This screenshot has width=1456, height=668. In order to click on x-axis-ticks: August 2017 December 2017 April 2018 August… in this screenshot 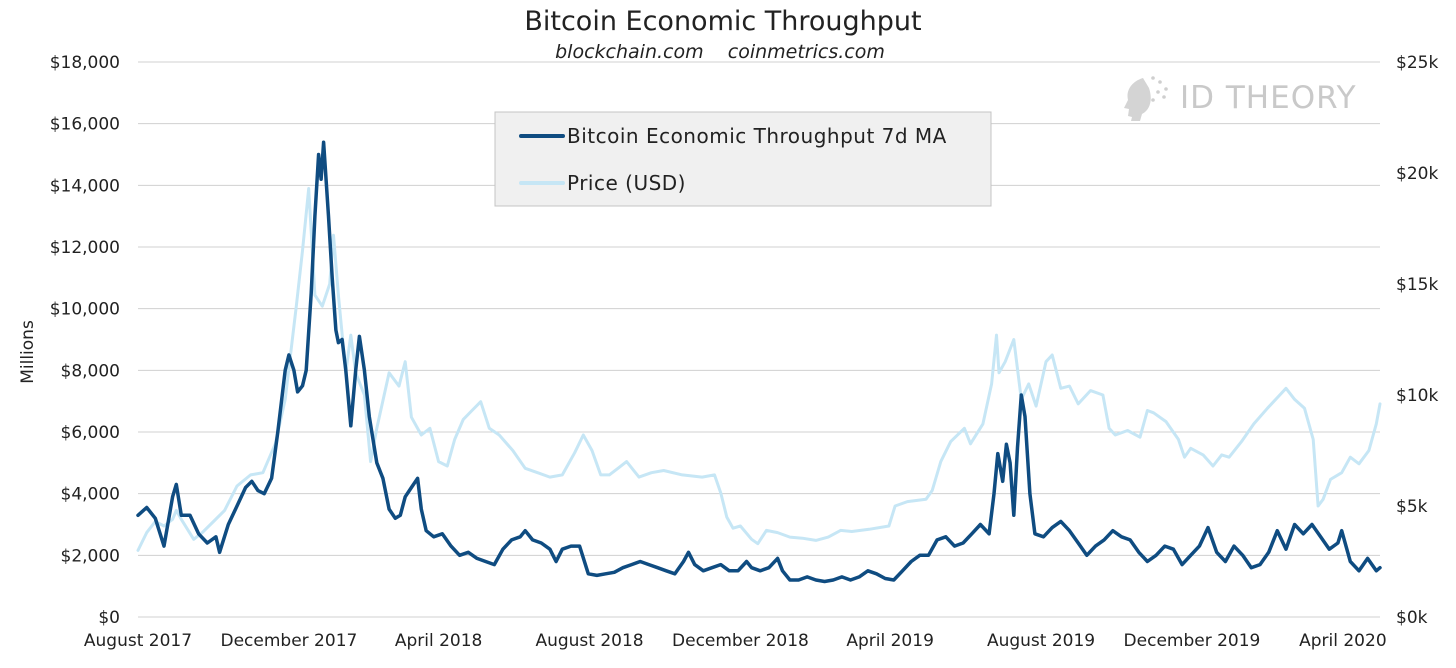, I will do `click(735, 641)`.